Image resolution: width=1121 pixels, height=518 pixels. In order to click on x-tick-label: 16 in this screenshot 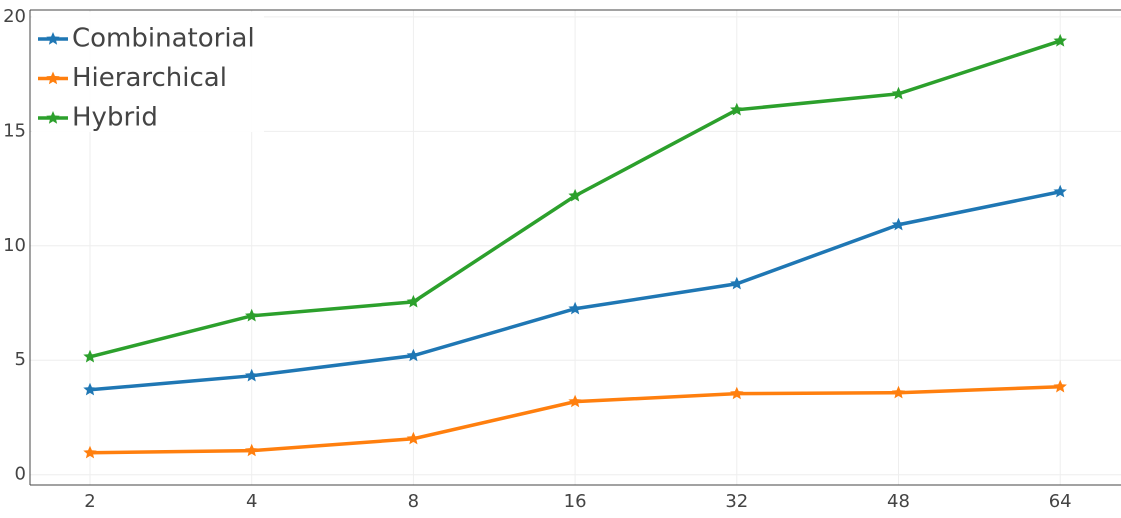, I will do `click(575, 501)`.